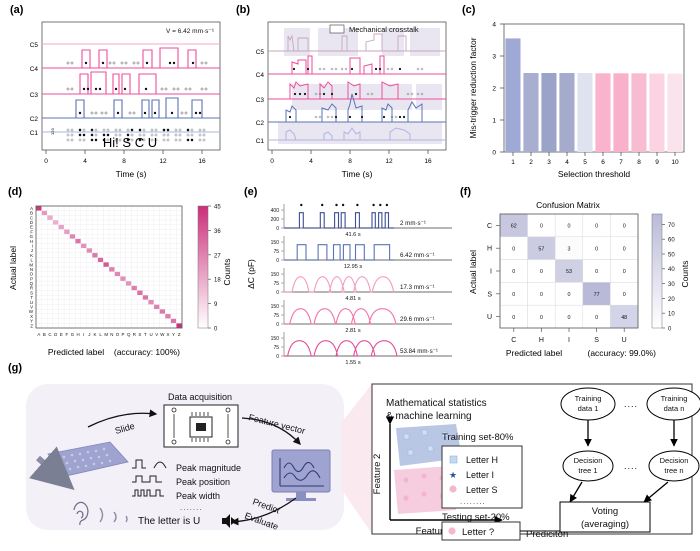 The width and height of the screenshot is (700, 551). I want to click on bar, so click(603, 112).